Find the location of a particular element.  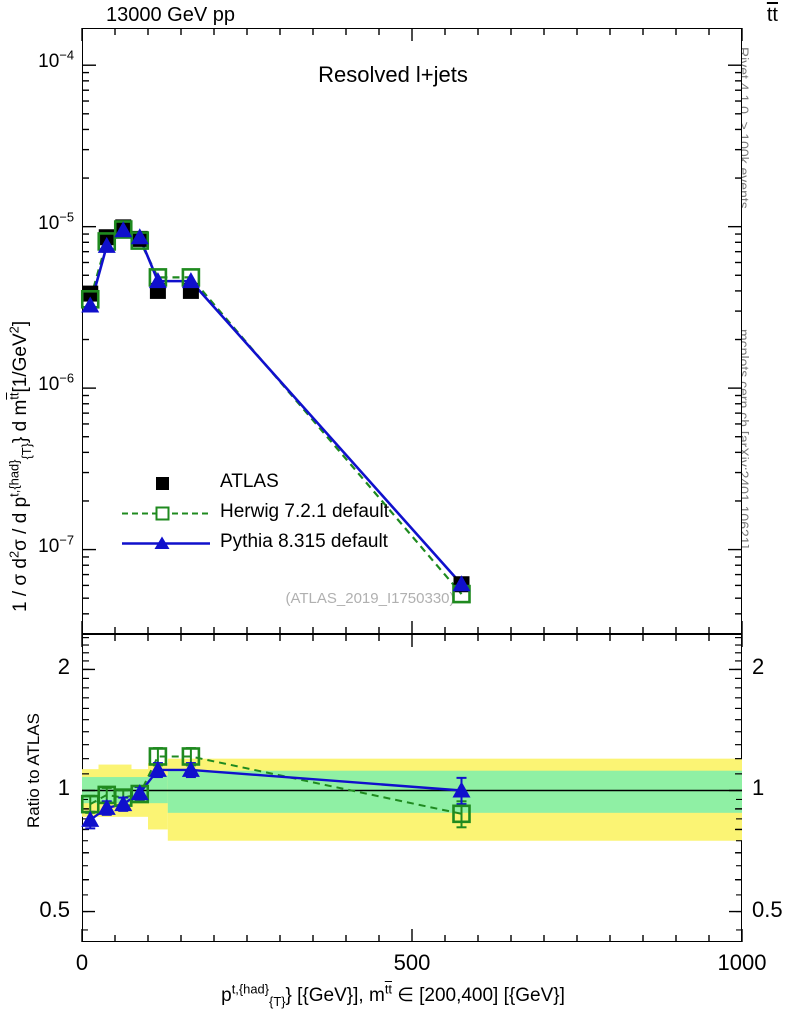

ratio-point-herwig is located at coordinates (461, 814).